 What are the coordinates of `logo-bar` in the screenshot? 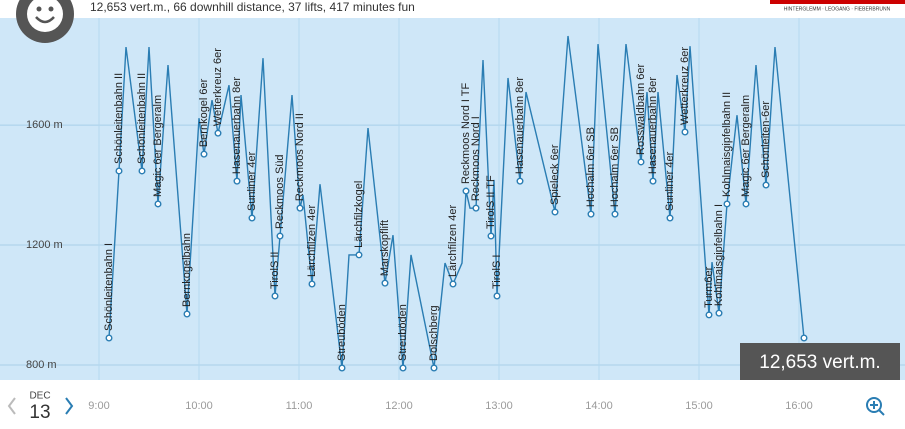 It's located at (837, 2).